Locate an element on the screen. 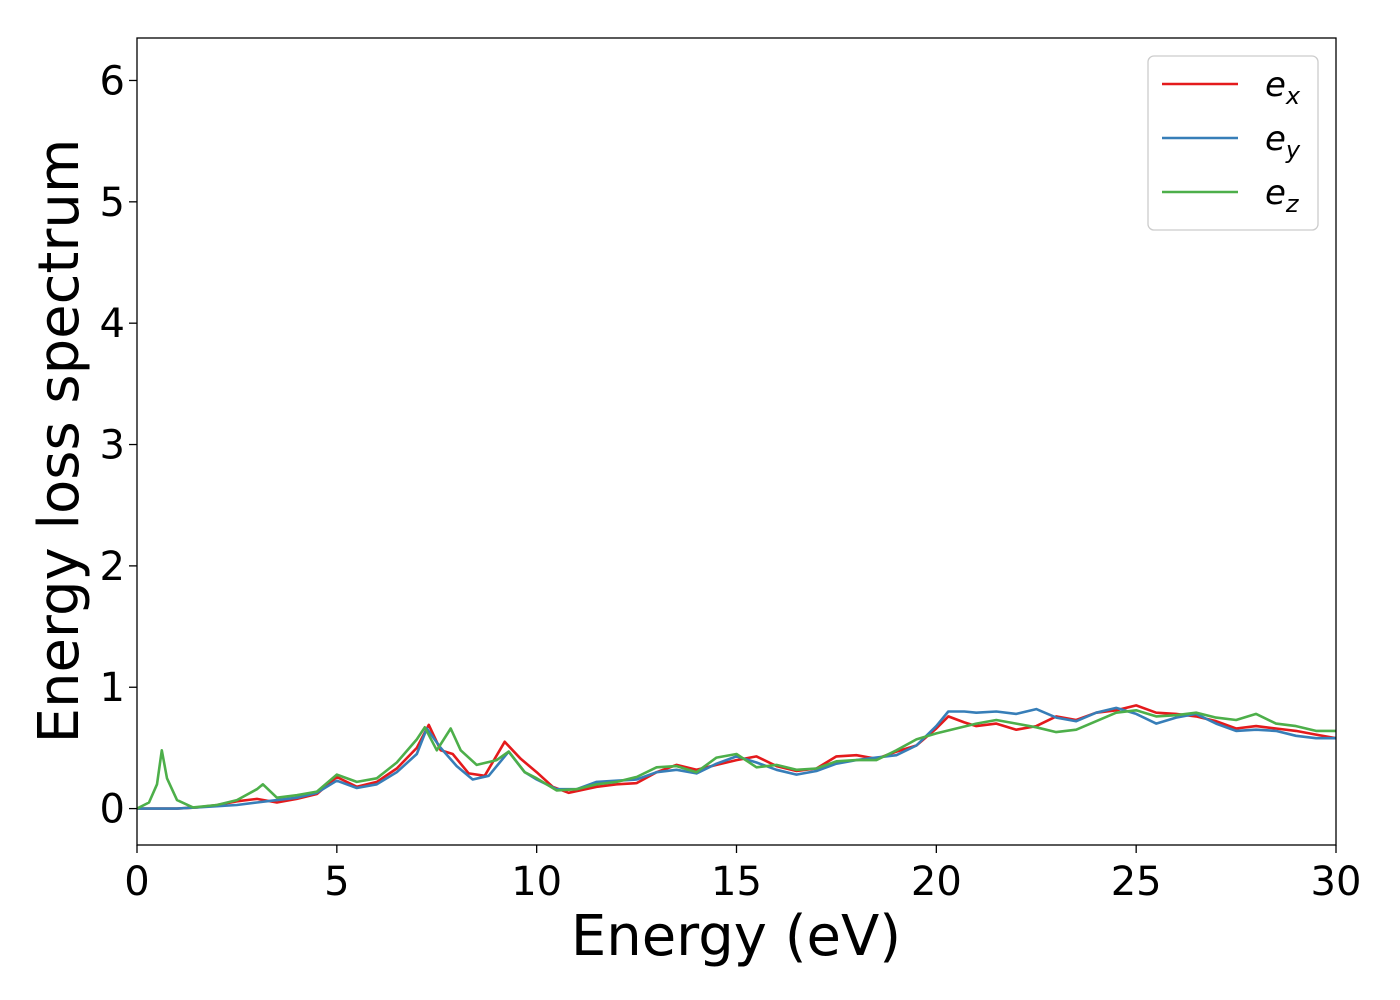  y-tick-label: 2 is located at coordinates (112, 567).